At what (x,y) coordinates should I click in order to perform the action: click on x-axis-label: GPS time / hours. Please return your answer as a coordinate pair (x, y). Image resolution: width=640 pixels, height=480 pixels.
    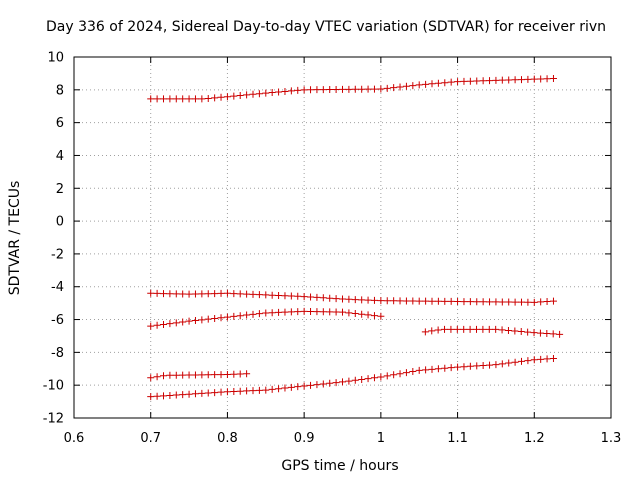
    Looking at the image, I should click on (339, 466).